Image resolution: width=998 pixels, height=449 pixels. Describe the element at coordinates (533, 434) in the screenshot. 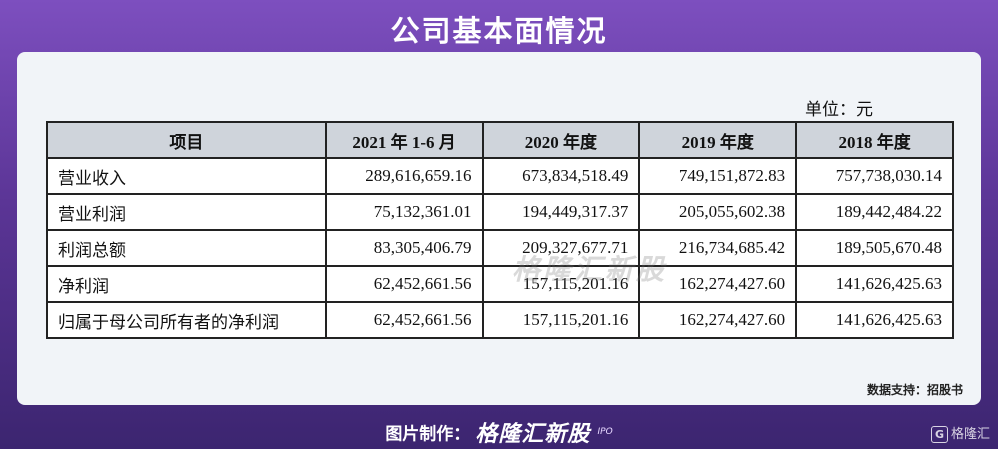

I see `brand-logo-text: 格隆汇新股` at that location.